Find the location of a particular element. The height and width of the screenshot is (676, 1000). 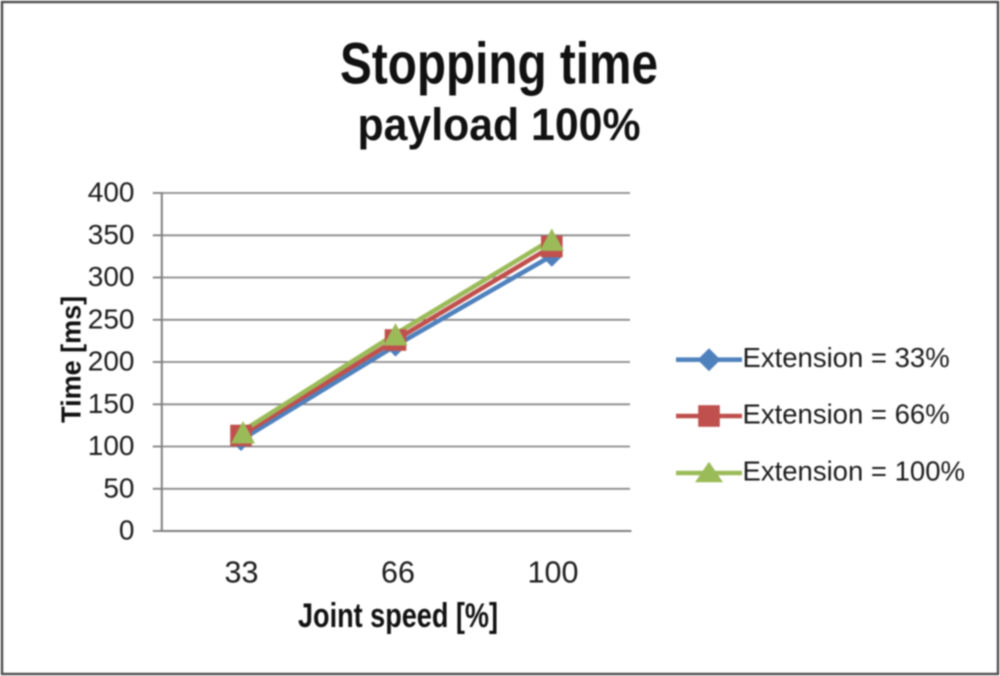

svg-text: 200 is located at coordinates (111, 361).